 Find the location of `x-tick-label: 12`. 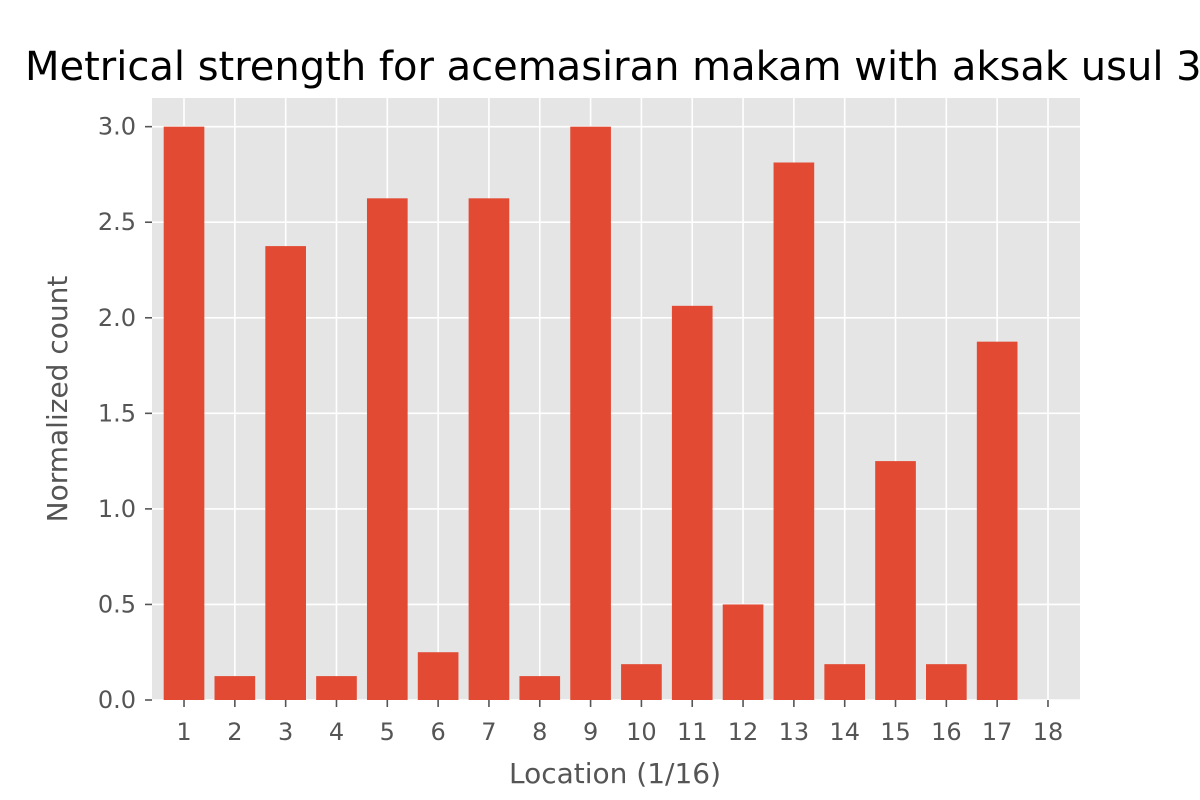

x-tick-label: 12 is located at coordinates (743, 732).